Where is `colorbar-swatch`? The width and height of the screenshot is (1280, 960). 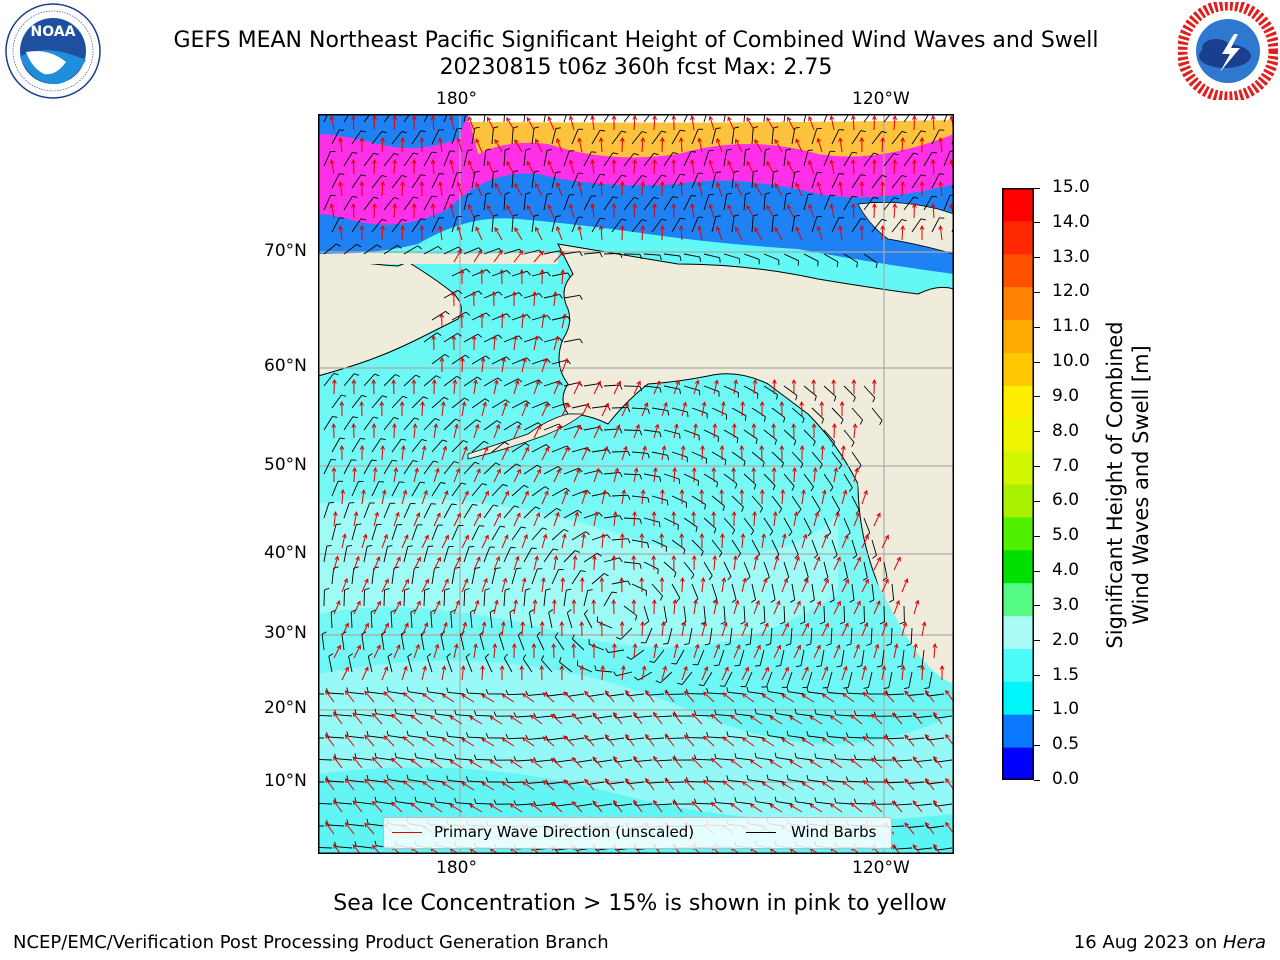 colorbar-swatch is located at coordinates (1018, 369).